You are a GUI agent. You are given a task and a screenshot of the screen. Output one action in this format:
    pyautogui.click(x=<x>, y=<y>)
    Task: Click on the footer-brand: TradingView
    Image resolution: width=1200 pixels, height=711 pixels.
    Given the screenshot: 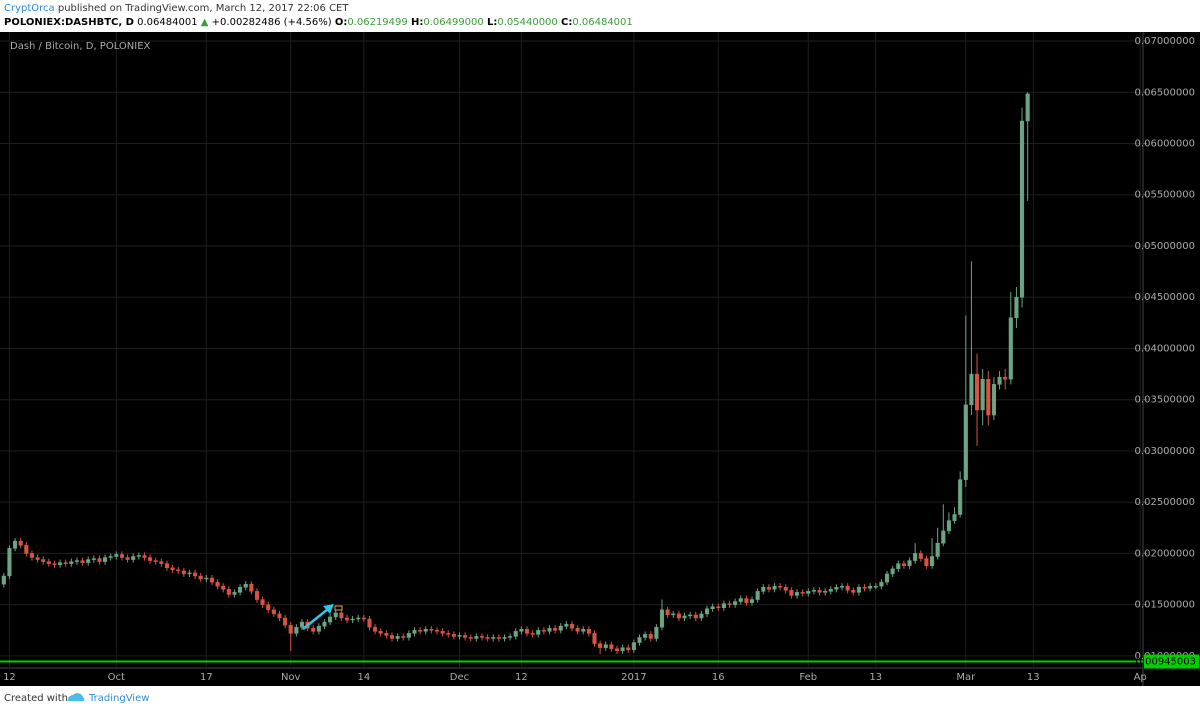 What is the action you would take?
    pyautogui.click(x=118, y=698)
    